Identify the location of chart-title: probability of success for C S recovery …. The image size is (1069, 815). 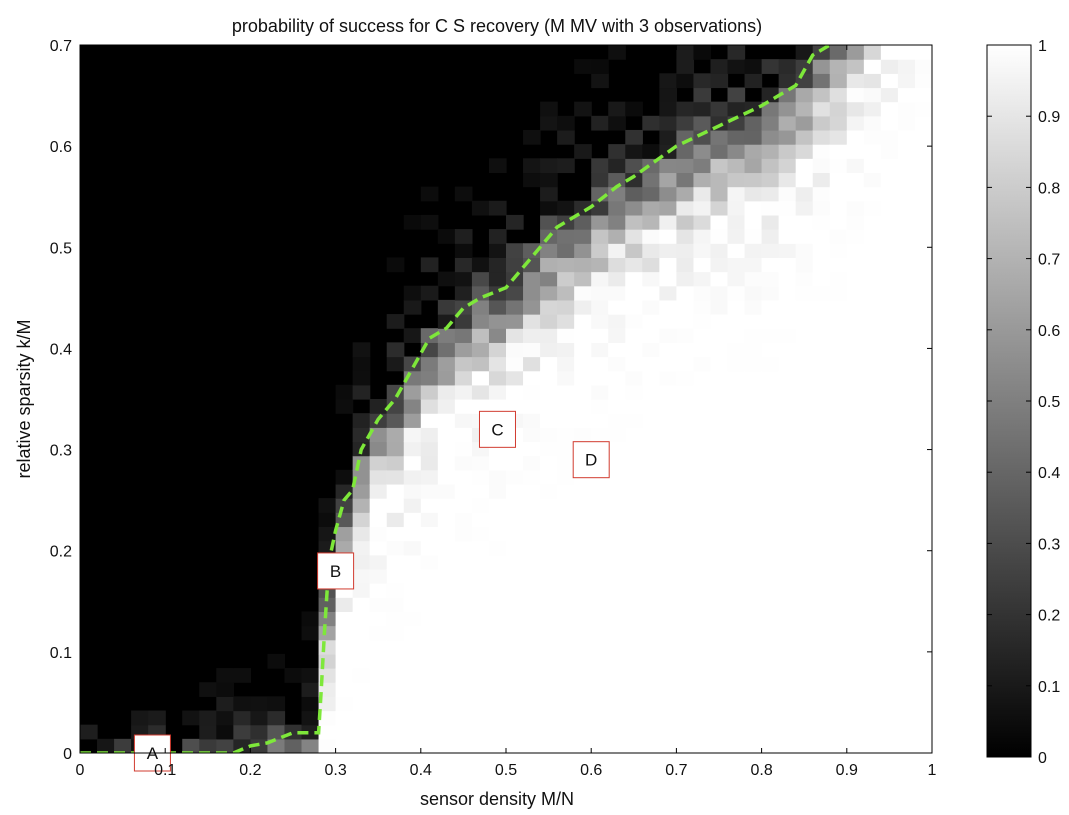
(497, 26).